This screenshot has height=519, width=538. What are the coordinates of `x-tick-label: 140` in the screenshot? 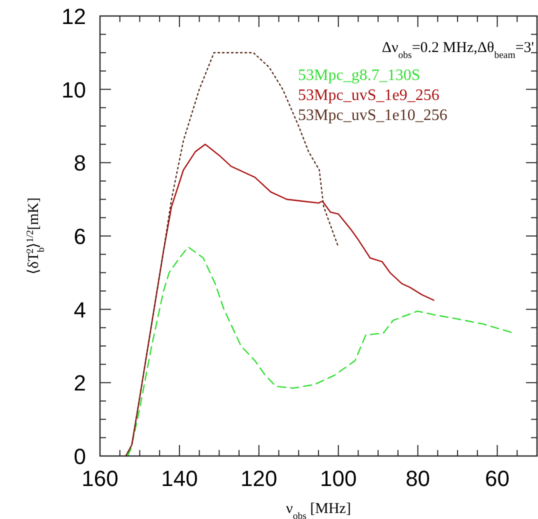 It's located at (179, 478).